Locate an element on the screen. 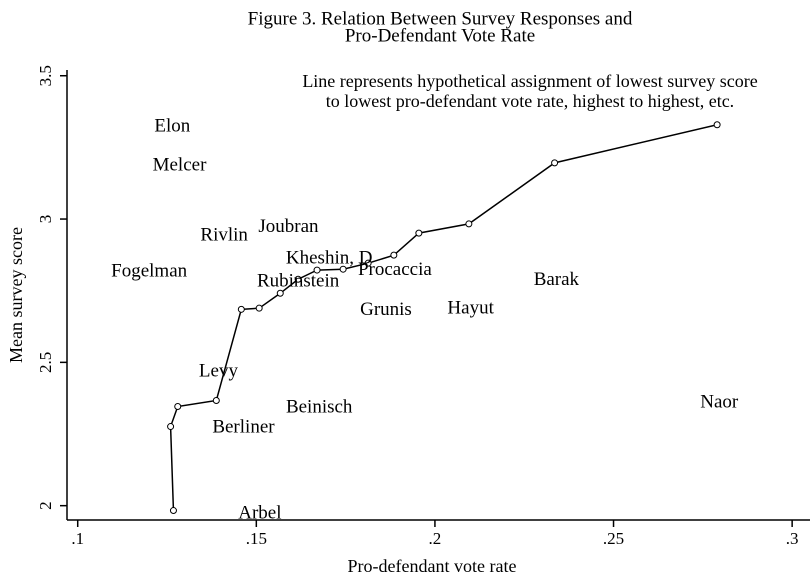 The width and height of the screenshot is (810, 579). x-tick-label: .25 is located at coordinates (613, 538).